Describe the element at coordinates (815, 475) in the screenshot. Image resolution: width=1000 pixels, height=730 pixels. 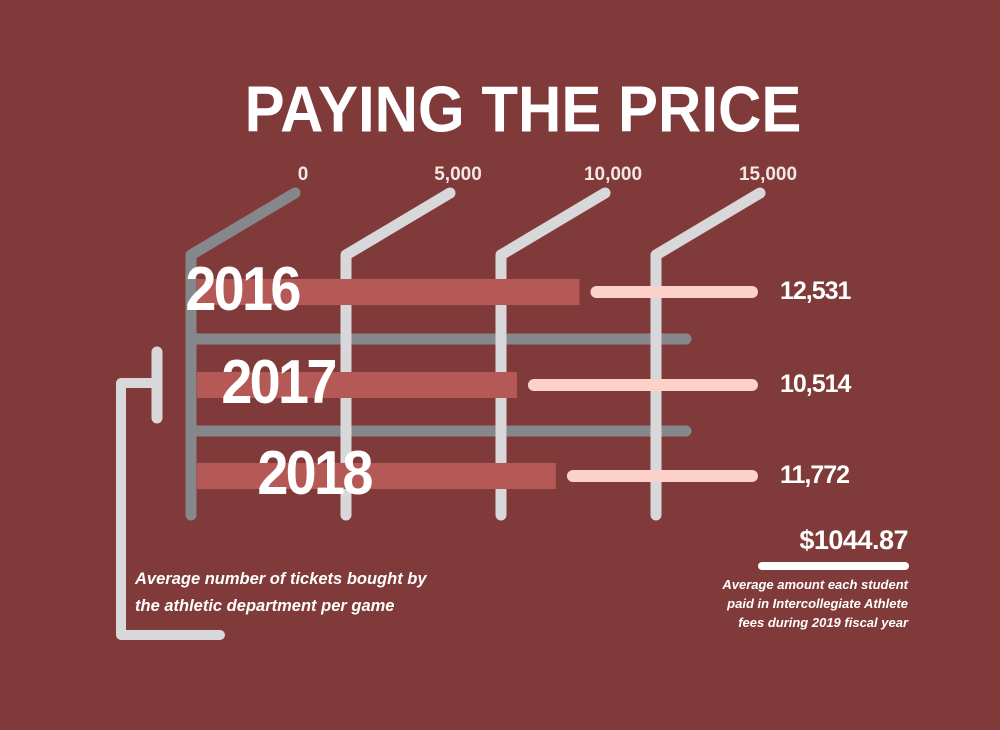
I see `value-label: 11,772` at that location.